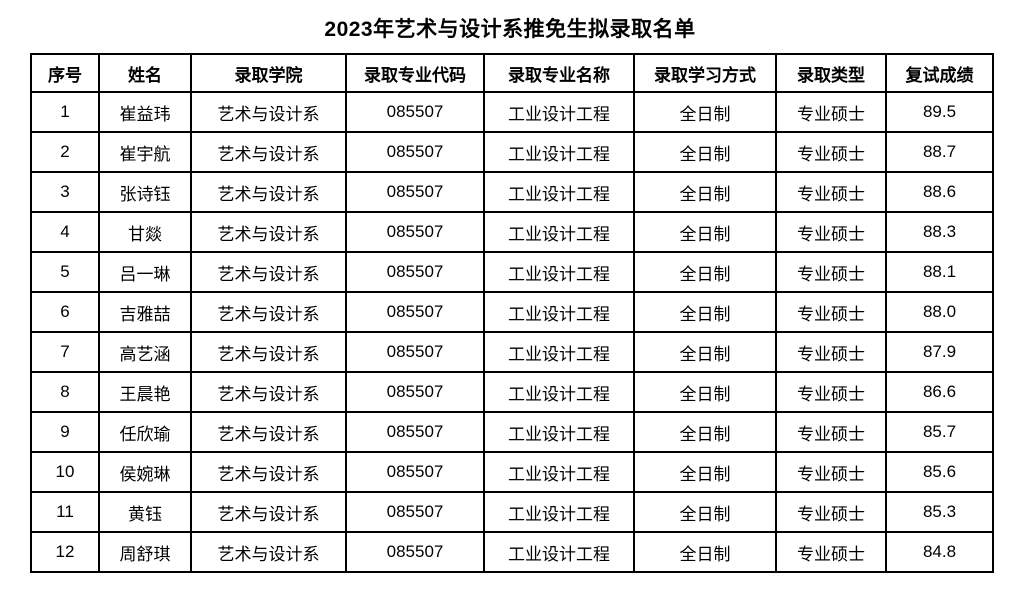 This screenshot has height=592, width=1020. I want to click on table-cell: 高艺涵, so click(145, 352).